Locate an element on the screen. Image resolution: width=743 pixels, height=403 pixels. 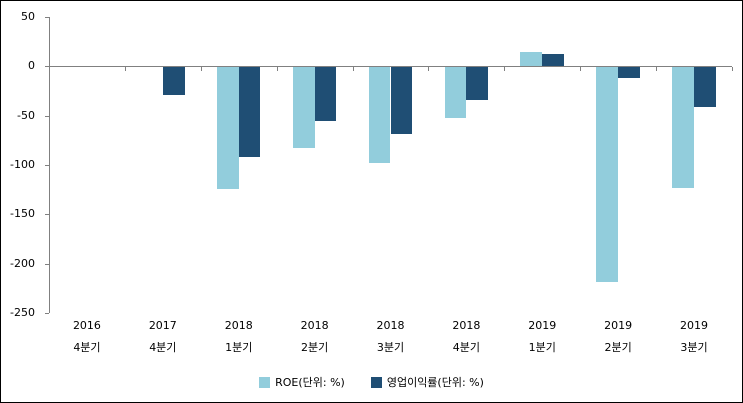
y-axis-label--250: -250 is located at coordinates (22, 312).